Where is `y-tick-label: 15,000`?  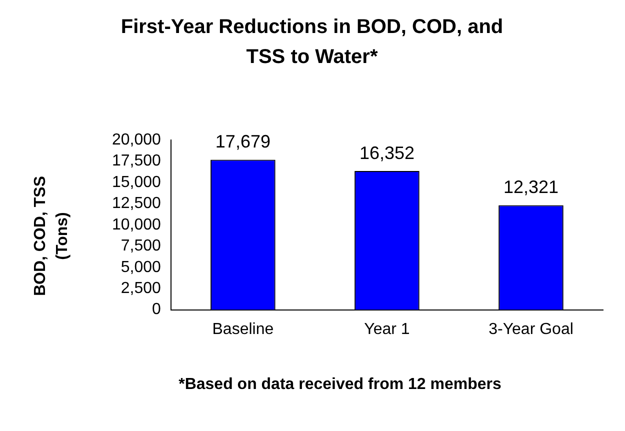 y-tick-label: 15,000 is located at coordinates (137, 182).